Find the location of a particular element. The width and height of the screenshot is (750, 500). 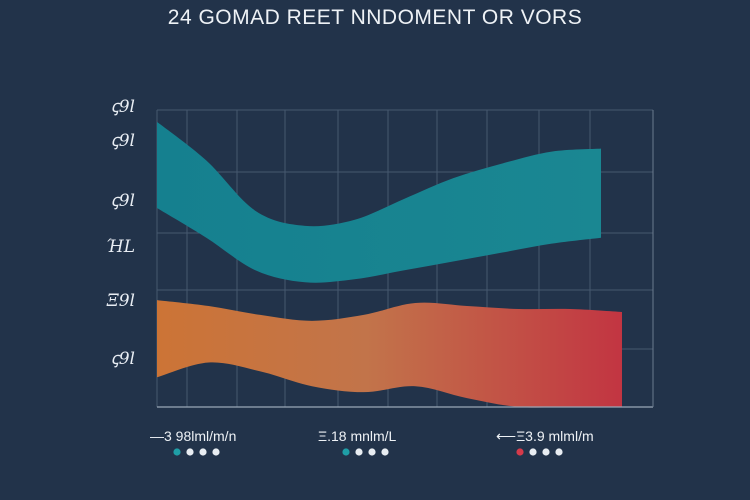

y-tick-labels: ꞔ9l ꞔ9l ꞔ9l ΉL Ξ9l ꞔ9l is located at coordinates (120, 233).